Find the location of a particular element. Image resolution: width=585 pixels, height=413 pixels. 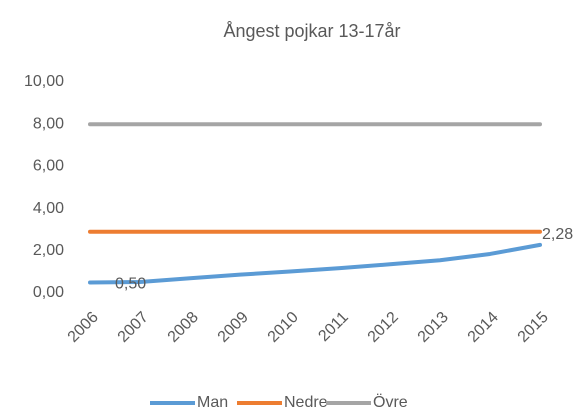

x-tick-label: 2007 is located at coordinates (133, 327).